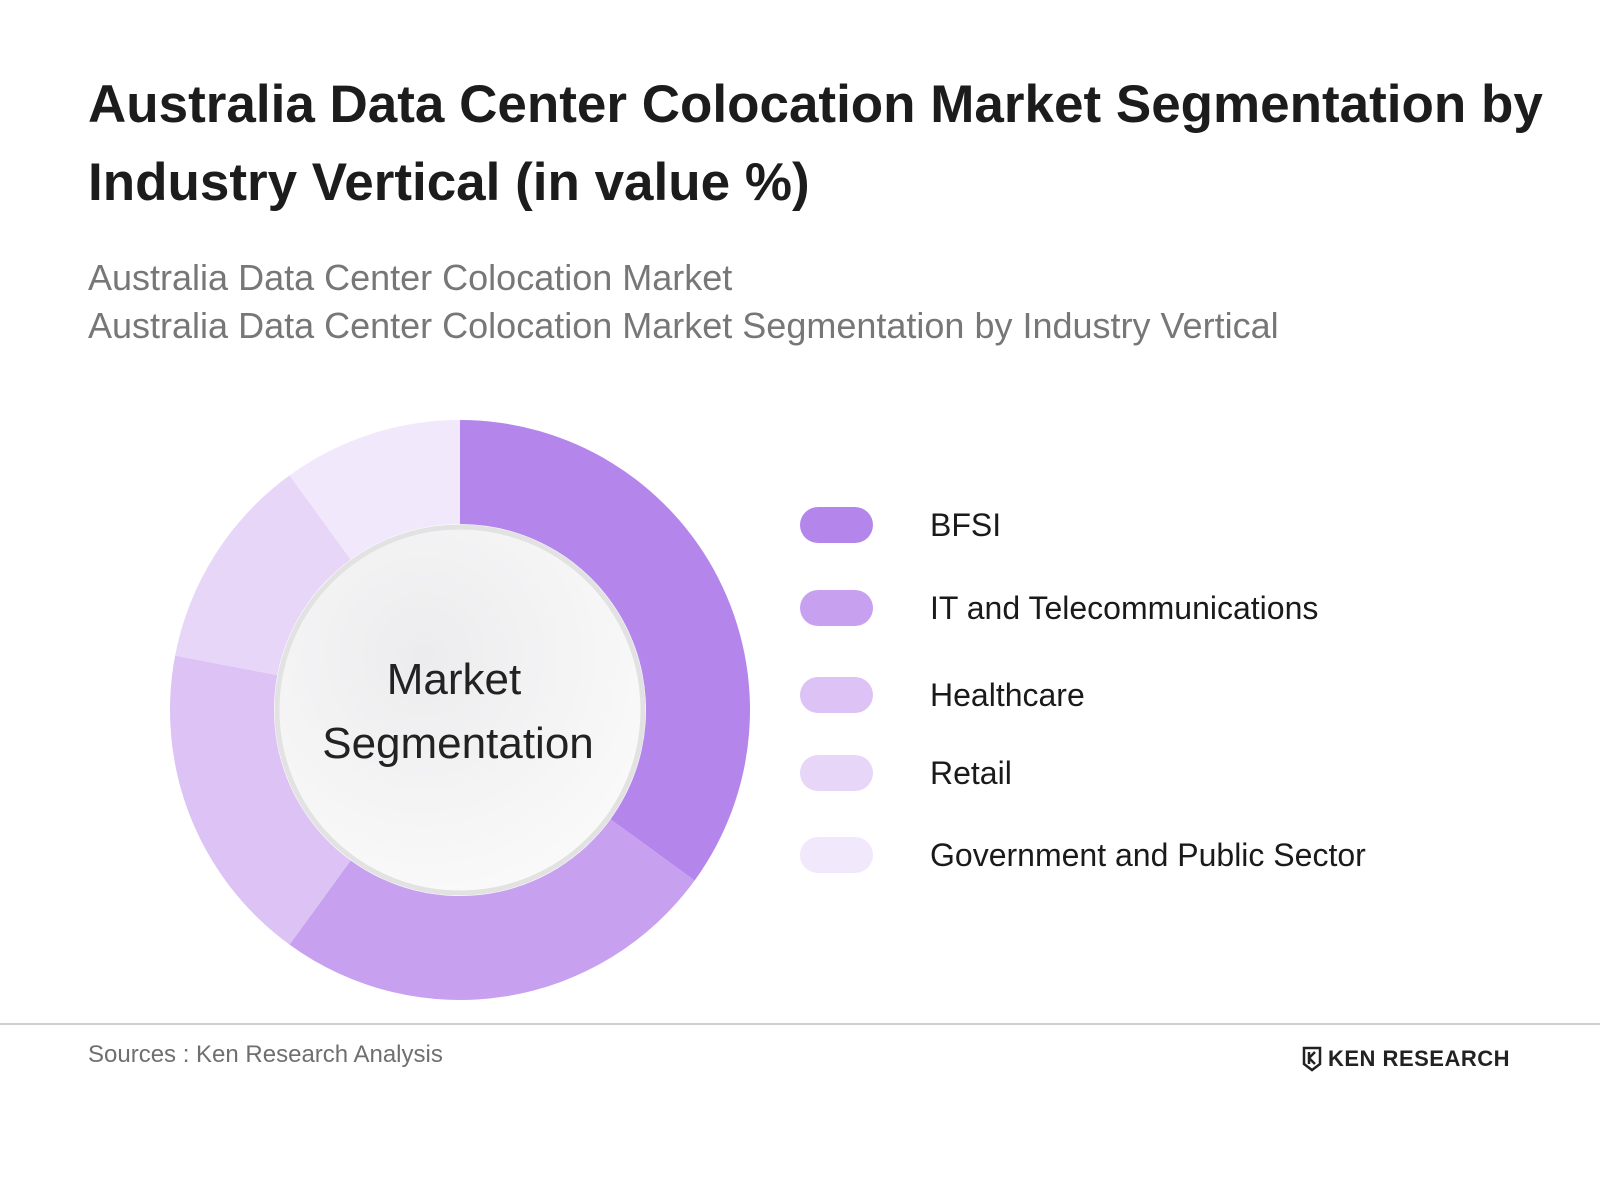 The image size is (1600, 1200). I want to click on source-note: Sources : Ken Research Analysis, so click(265, 1054).